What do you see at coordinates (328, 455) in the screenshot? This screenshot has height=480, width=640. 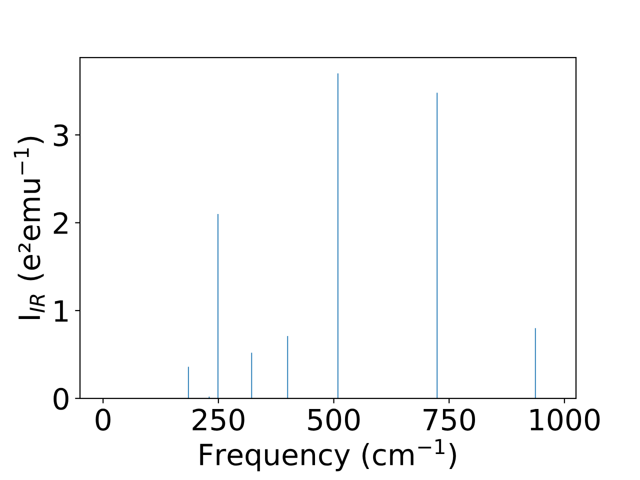 I see `x-axis-title: Frequency (cm$^{−1}$)` at bounding box center [328, 455].